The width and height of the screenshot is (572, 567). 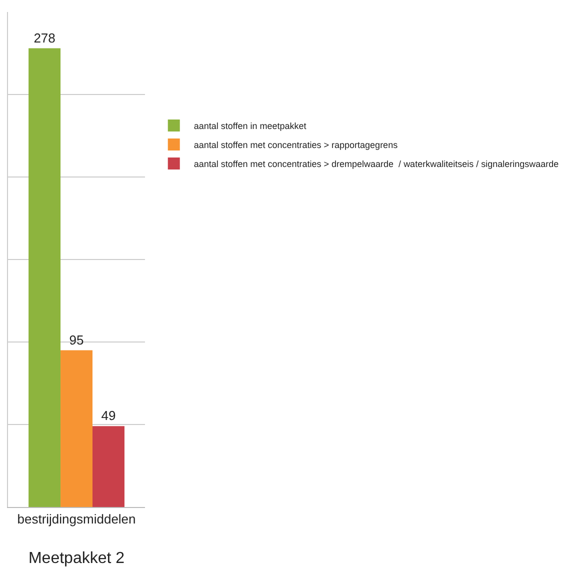 I want to click on data-label: 278, so click(x=45, y=38).